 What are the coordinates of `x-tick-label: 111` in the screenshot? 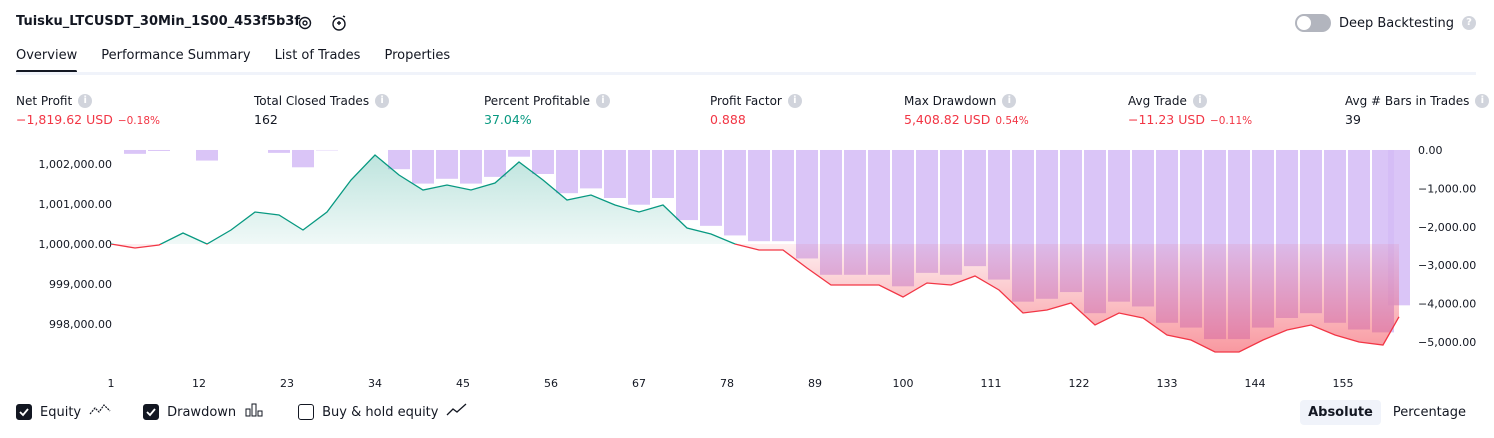 It's located at (991, 383).